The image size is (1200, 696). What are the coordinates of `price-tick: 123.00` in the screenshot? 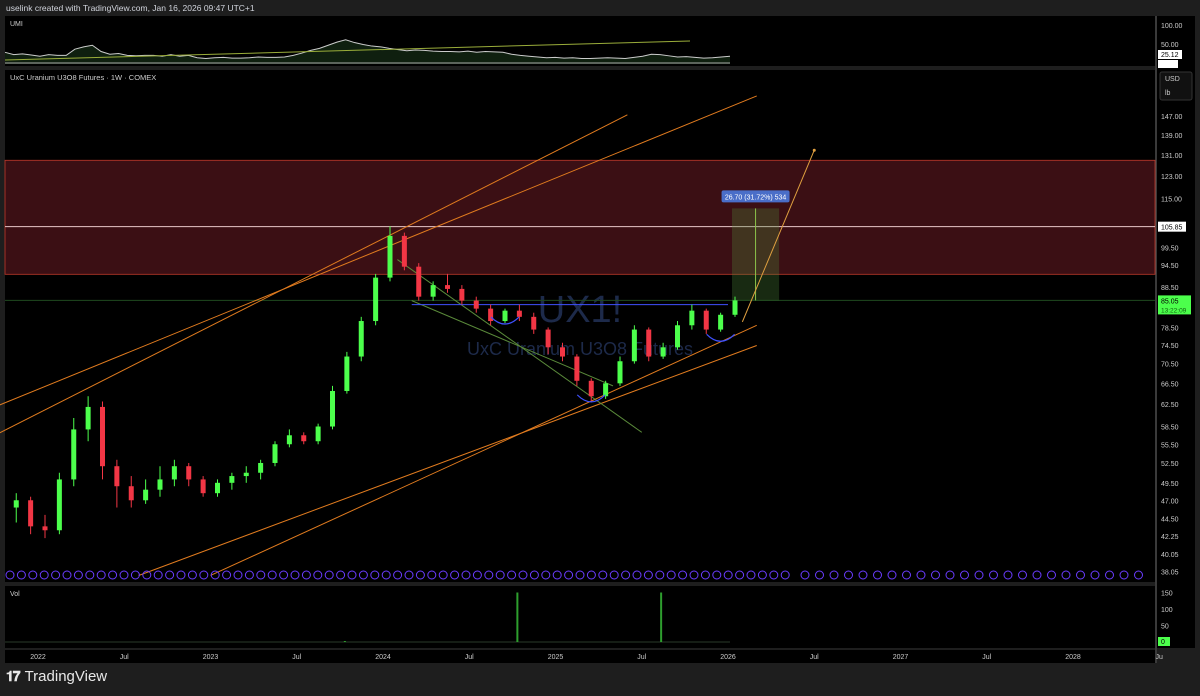 It's located at (1172, 177).